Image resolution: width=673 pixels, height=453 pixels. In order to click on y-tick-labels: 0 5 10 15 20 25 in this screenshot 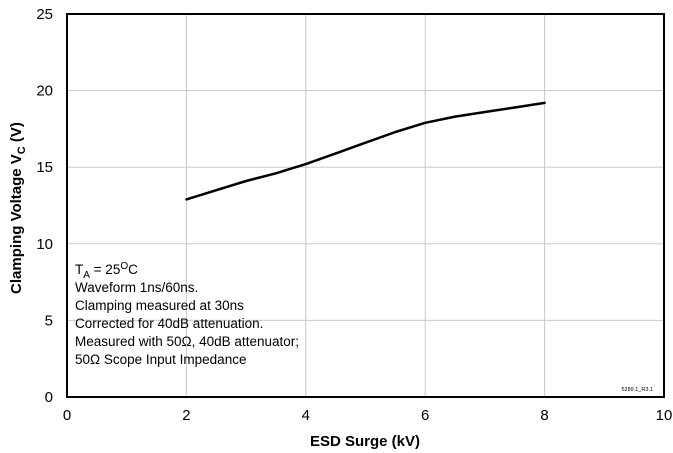, I will do `click(44, 206)`.